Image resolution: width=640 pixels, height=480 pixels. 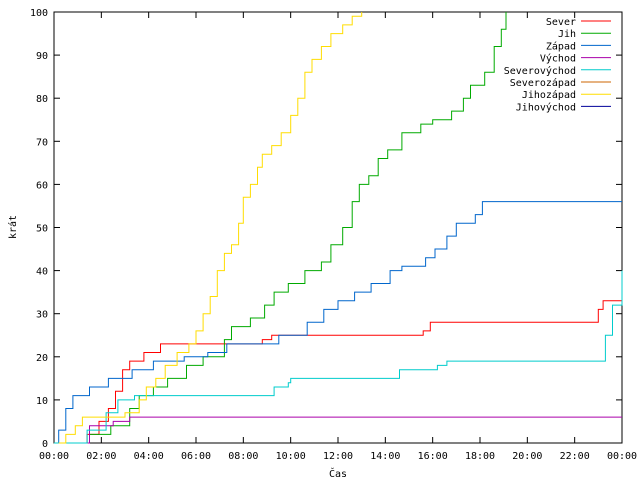 What do you see at coordinates (42, 142) in the screenshot?
I see `y-tick-label: 70` at bounding box center [42, 142].